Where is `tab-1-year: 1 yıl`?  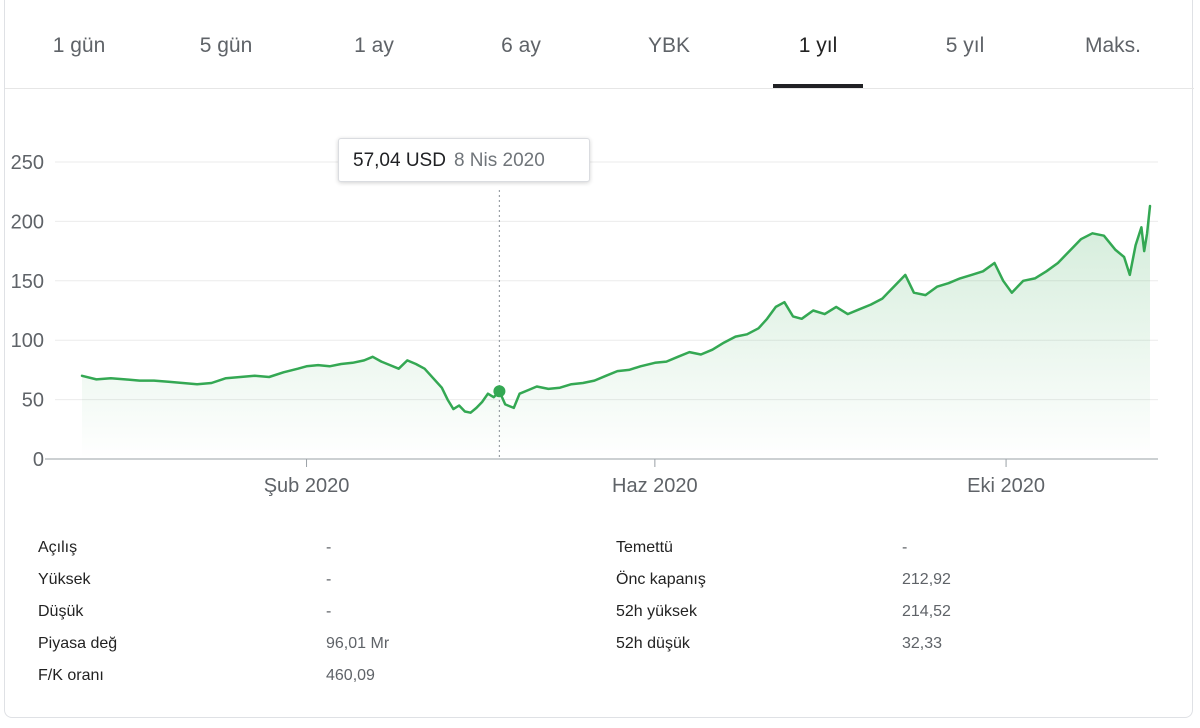 tab-1-year: 1 yıl is located at coordinates (818, 45).